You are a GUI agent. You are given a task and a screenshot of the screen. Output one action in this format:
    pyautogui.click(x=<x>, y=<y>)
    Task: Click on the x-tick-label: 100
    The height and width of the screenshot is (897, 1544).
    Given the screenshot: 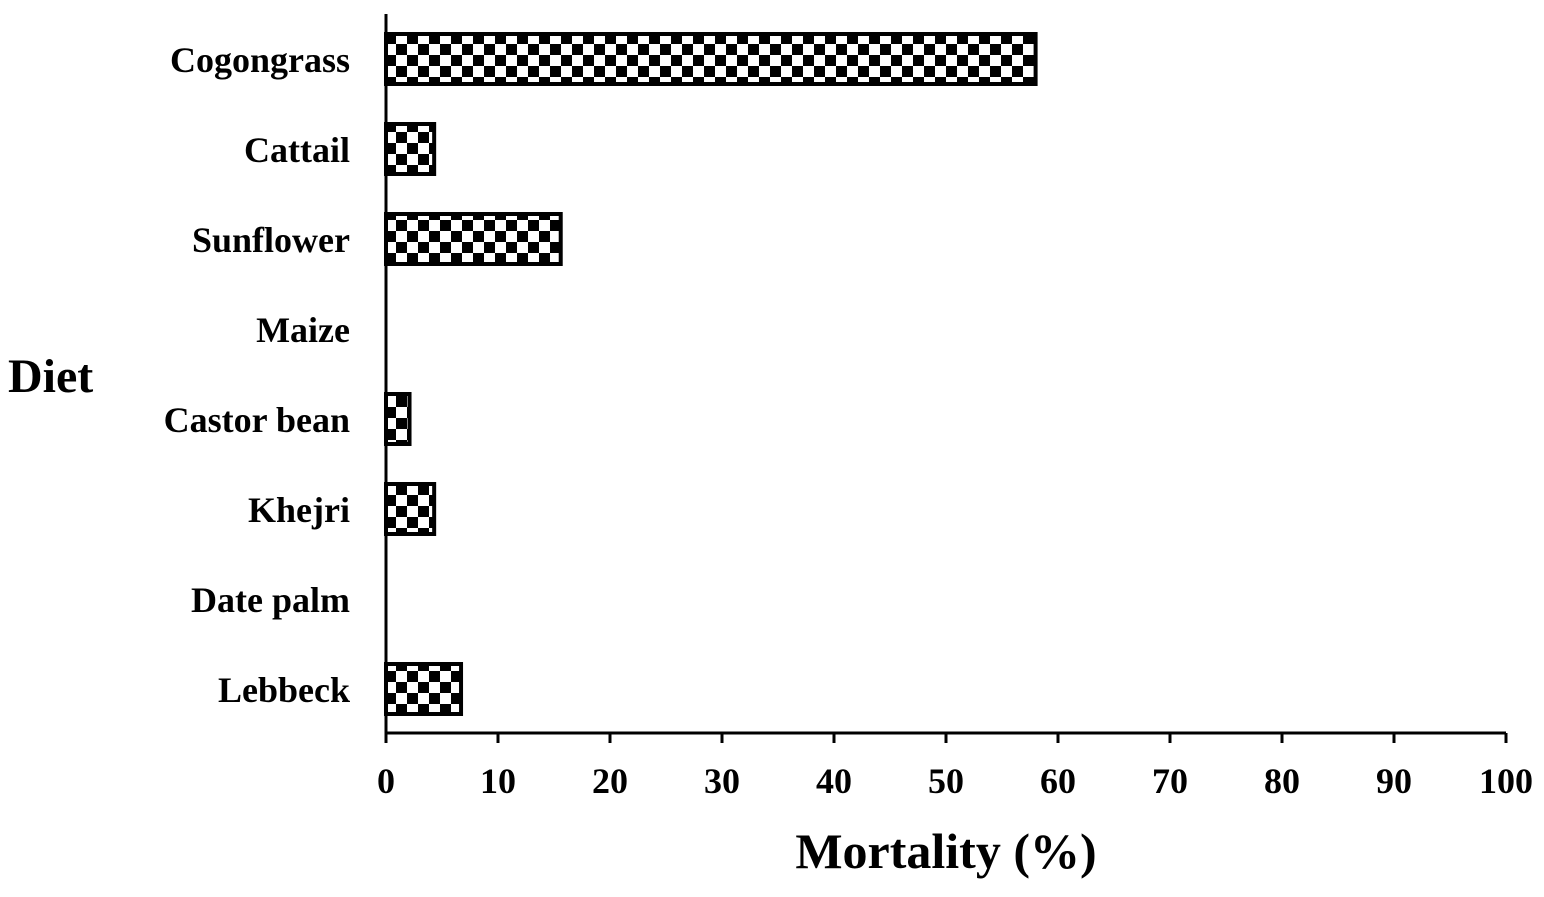 What is the action you would take?
    pyautogui.click(x=1506, y=781)
    